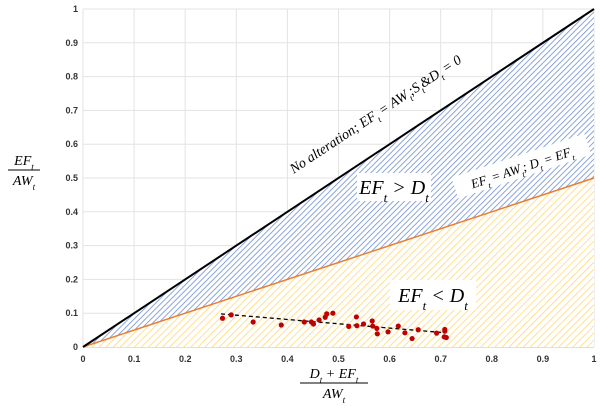  Describe the element at coordinates (75, 347) in the screenshot. I see `y-tick-label: 0` at that location.